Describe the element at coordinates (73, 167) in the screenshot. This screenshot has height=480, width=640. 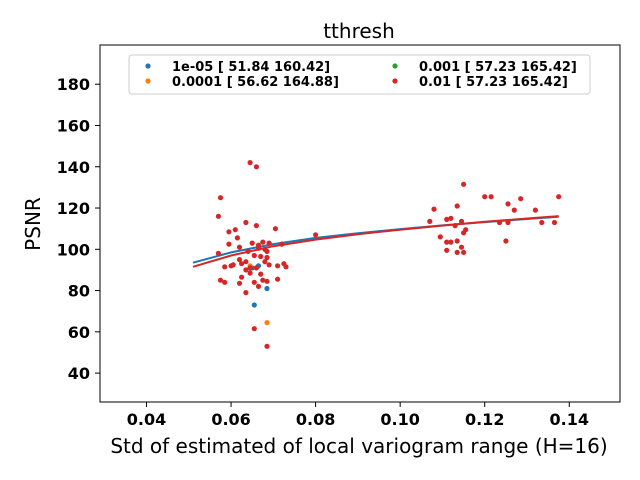
I see `y-tick-label: 140` at that location.